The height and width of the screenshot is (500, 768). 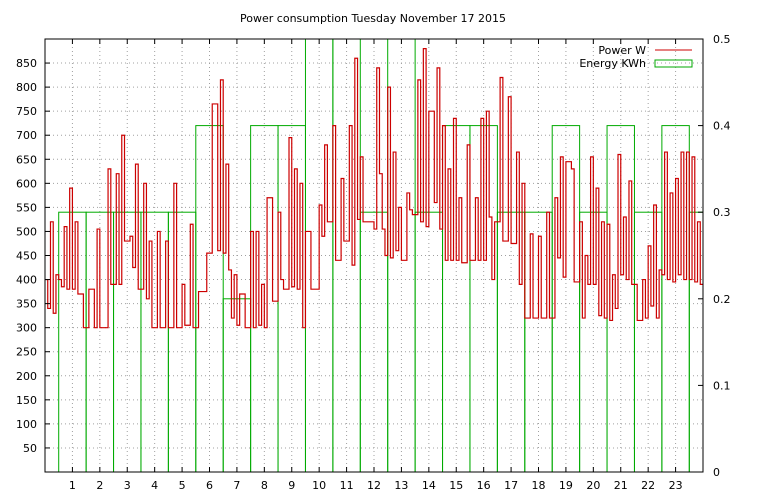 What do you see at coordinates (26, 111) in the screenshot?
I see `y-left-tick-label: 750` at bounding box center [26, 111].